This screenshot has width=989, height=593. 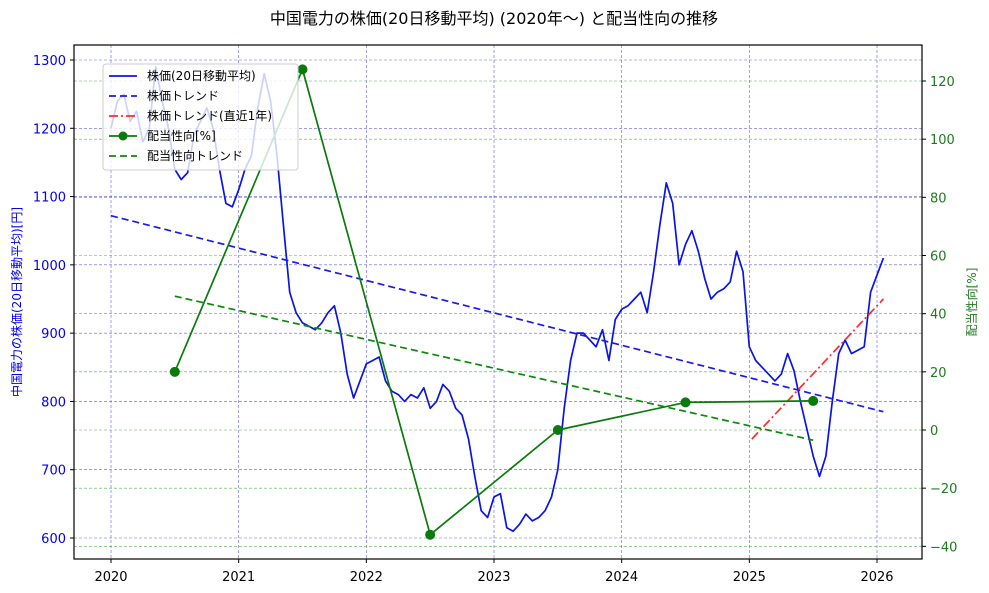 I want to click on y-left-tick-label: 1100, so click(x=49, y=198).